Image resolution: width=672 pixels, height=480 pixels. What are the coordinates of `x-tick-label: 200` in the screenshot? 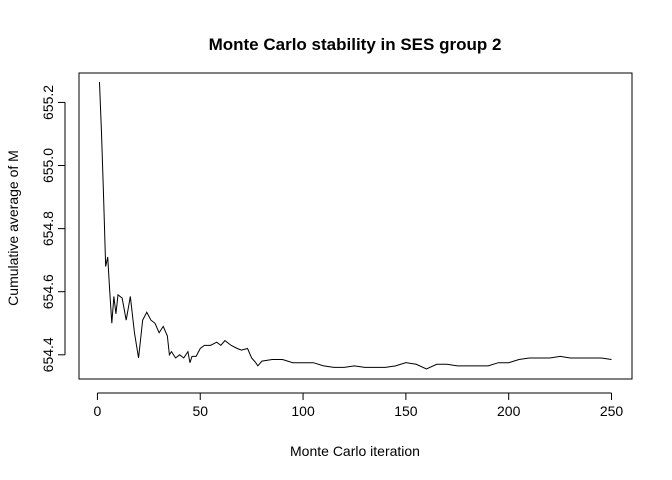 It's located at (509, 411).